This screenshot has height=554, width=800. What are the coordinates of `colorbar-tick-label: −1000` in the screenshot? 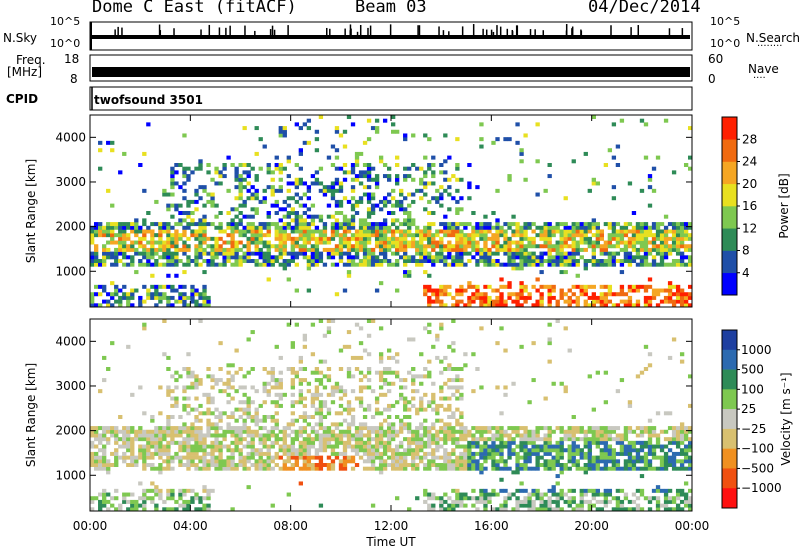 It's located at (761, 488).